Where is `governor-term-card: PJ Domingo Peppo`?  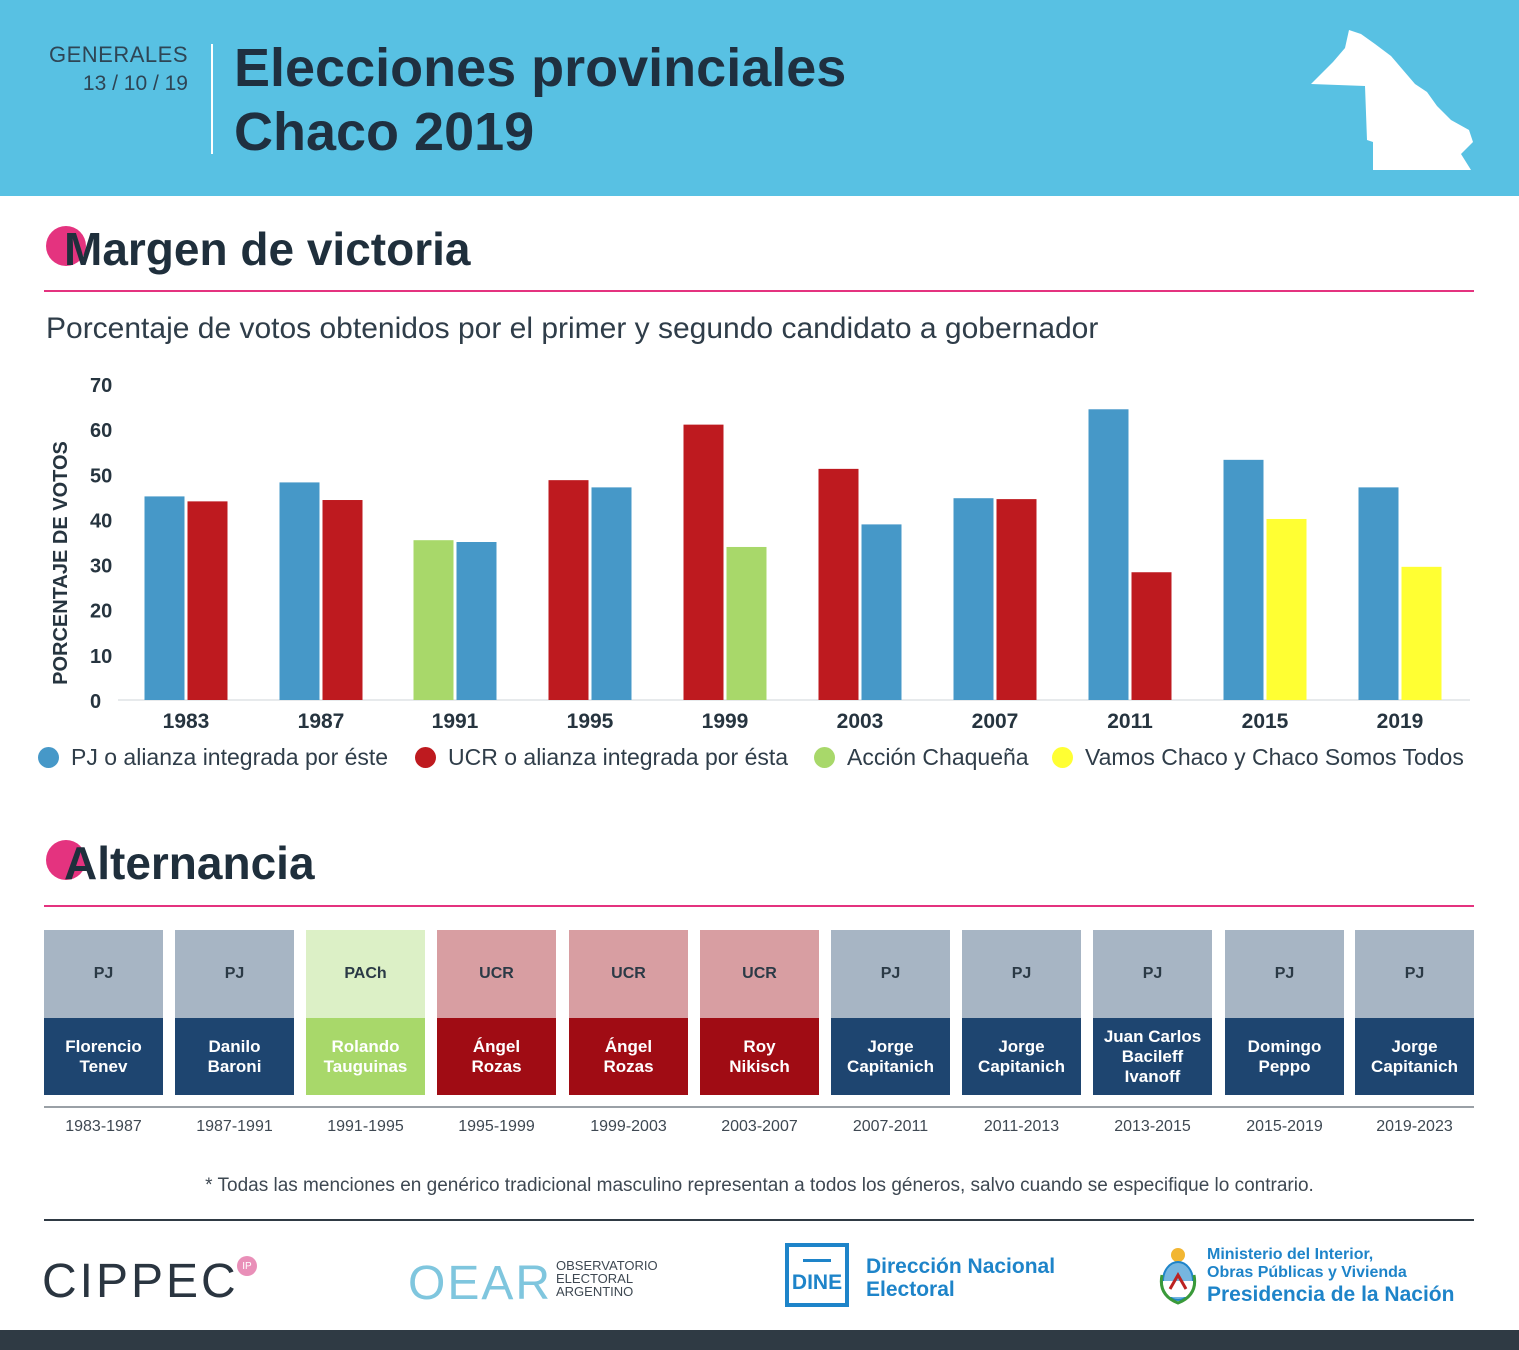 governor-term-card: PJ Domingo Peppo is located at coordinates (1284, 1012).